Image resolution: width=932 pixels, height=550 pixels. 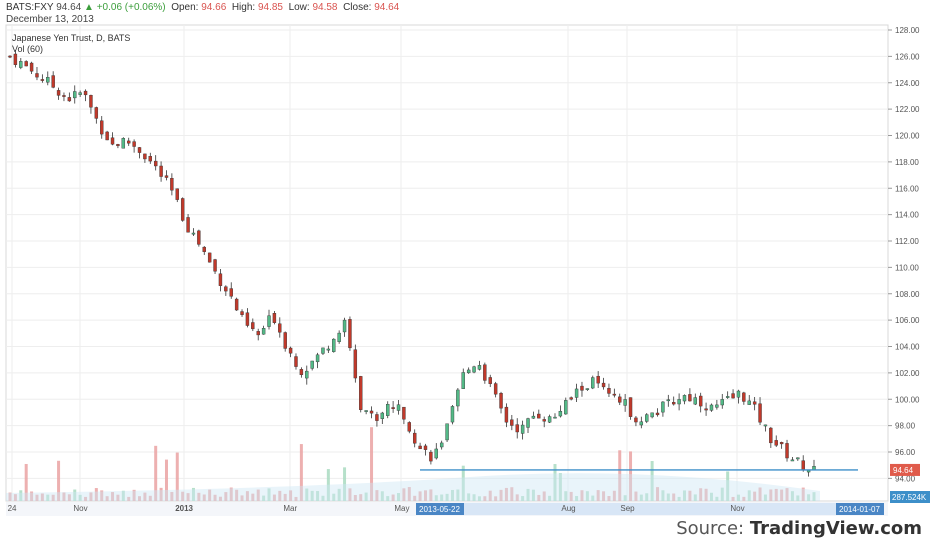 What do you see at coordinates (413, 487) in the screenshot?
I see `volume-ma-area` at bounding box center [413, 487].